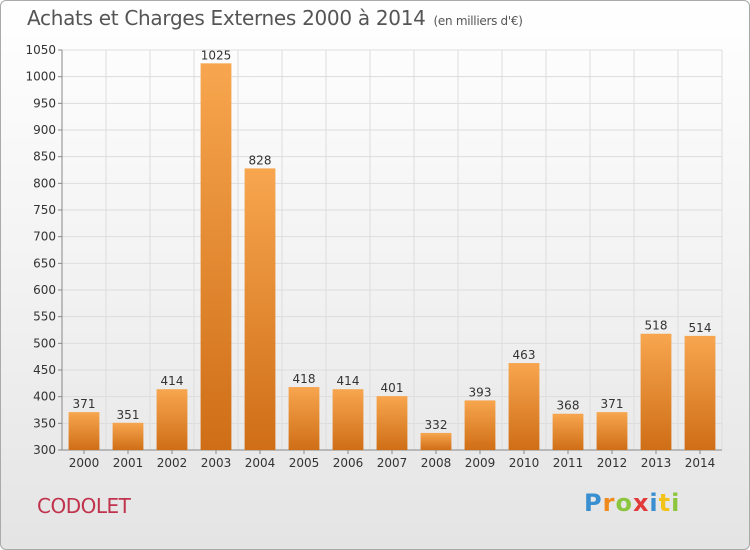 The image size is (750, 550). What do you see at coordinates (656, 463) in the screenshot?
I see `x-tick-label: 2013` at bounding box center [656, 463].